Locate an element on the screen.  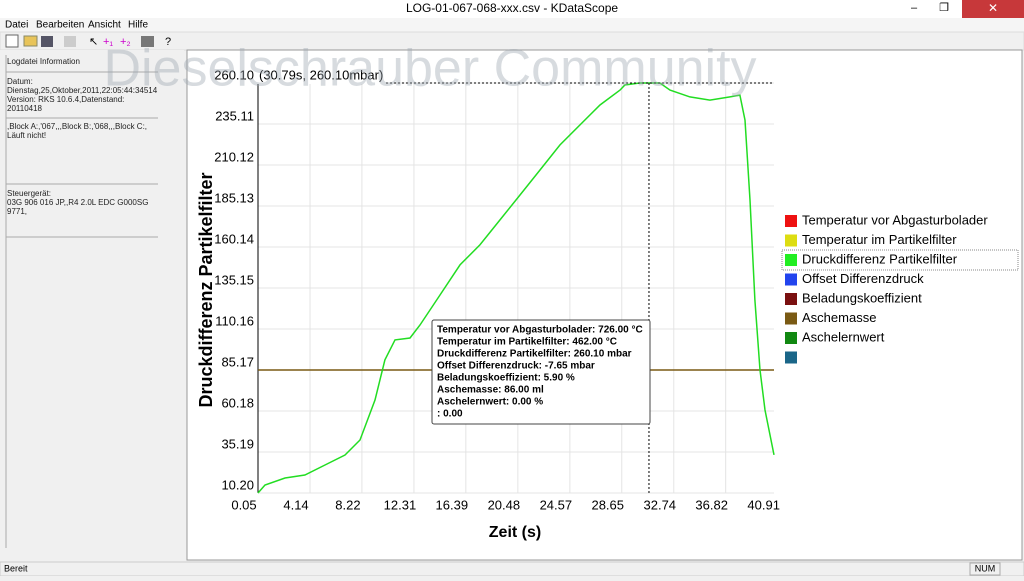
y-tick-label: 135.15 is located at coordinates (234, 279).